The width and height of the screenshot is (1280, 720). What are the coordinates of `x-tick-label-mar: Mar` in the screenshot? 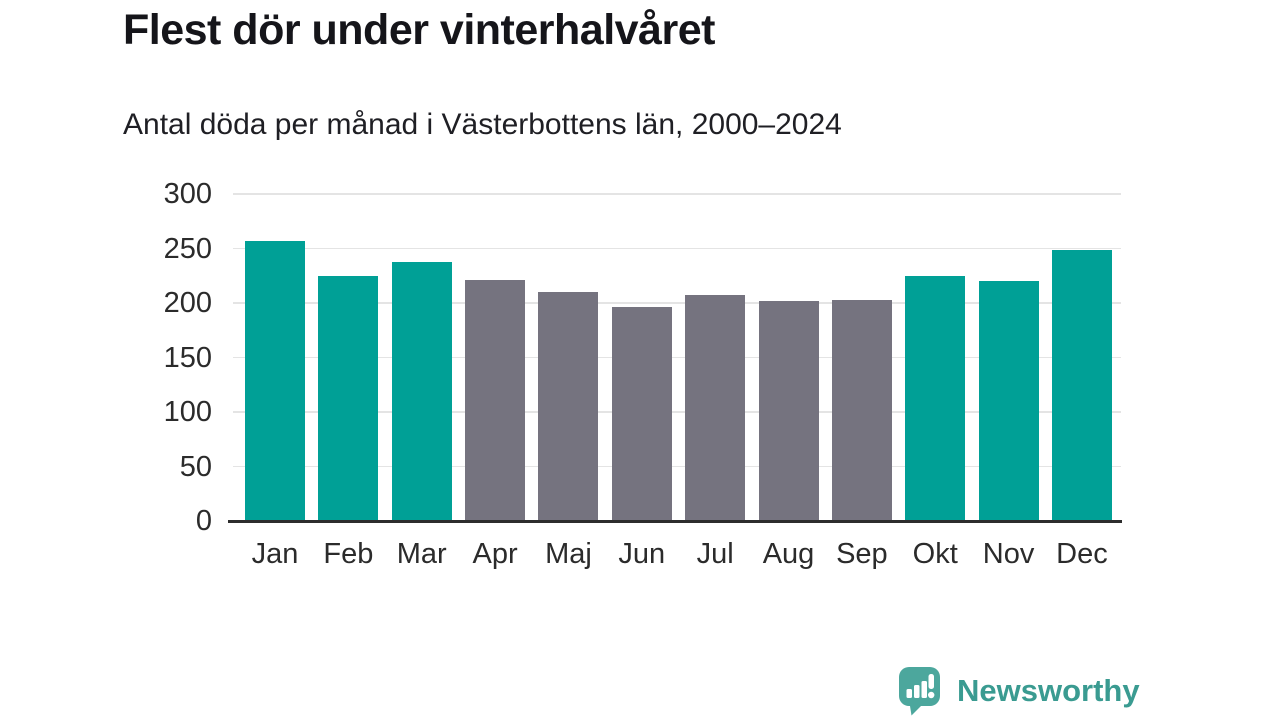 It's located at (421, 554).